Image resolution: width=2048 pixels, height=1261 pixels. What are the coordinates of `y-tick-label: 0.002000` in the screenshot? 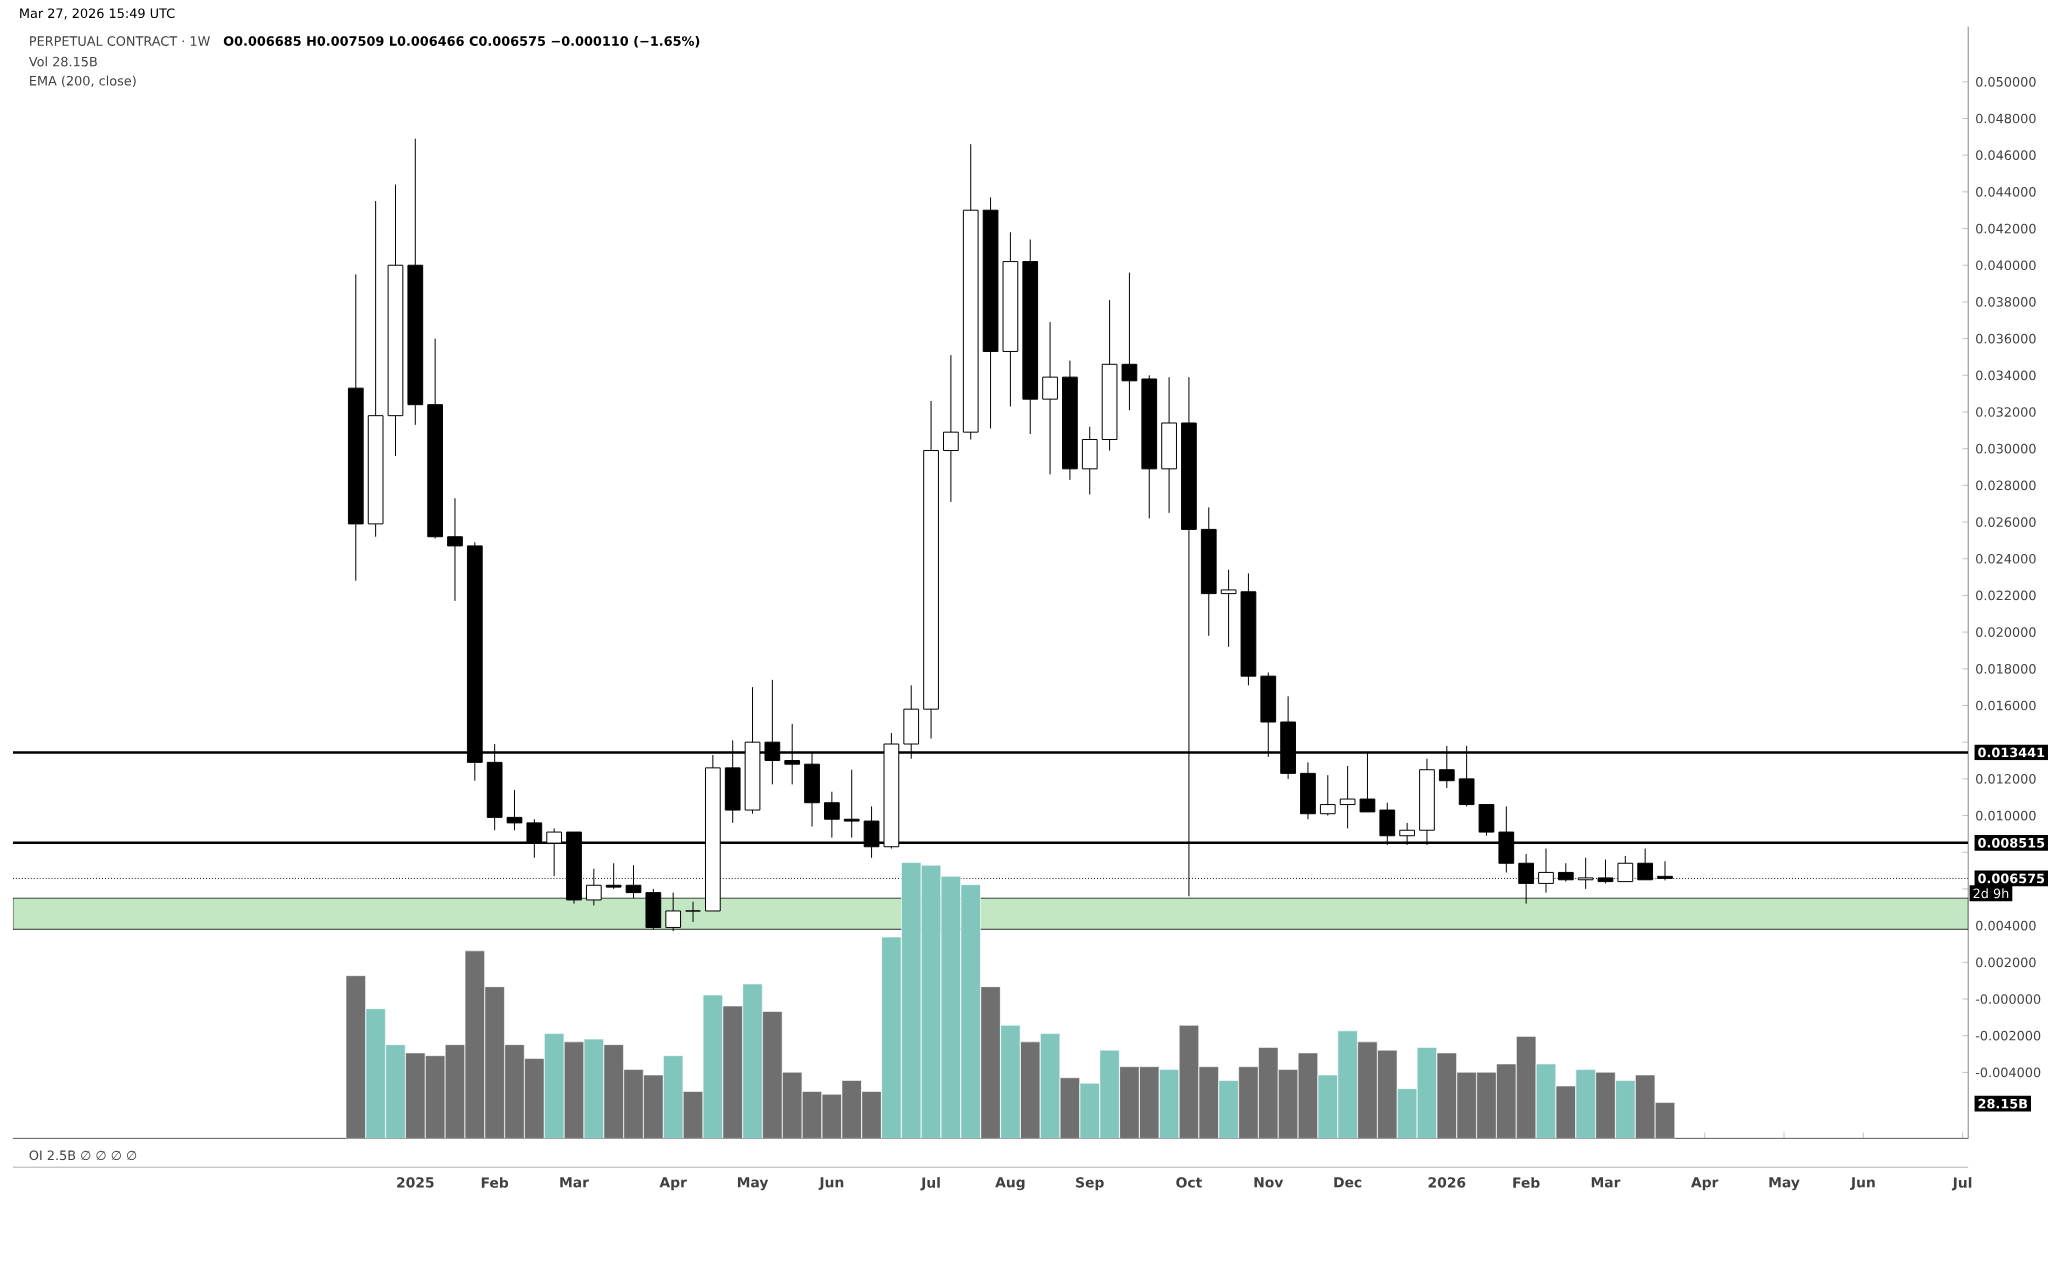 It's located at (2006, 962).